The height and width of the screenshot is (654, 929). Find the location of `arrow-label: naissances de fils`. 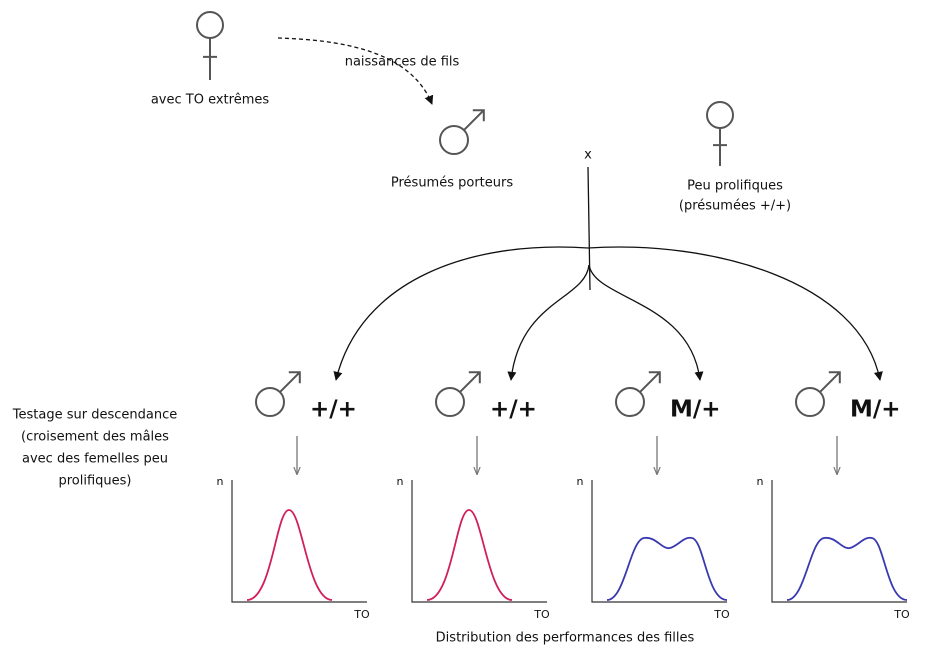

arrow-label: naissances de fils is located at coordinates (402, 62).